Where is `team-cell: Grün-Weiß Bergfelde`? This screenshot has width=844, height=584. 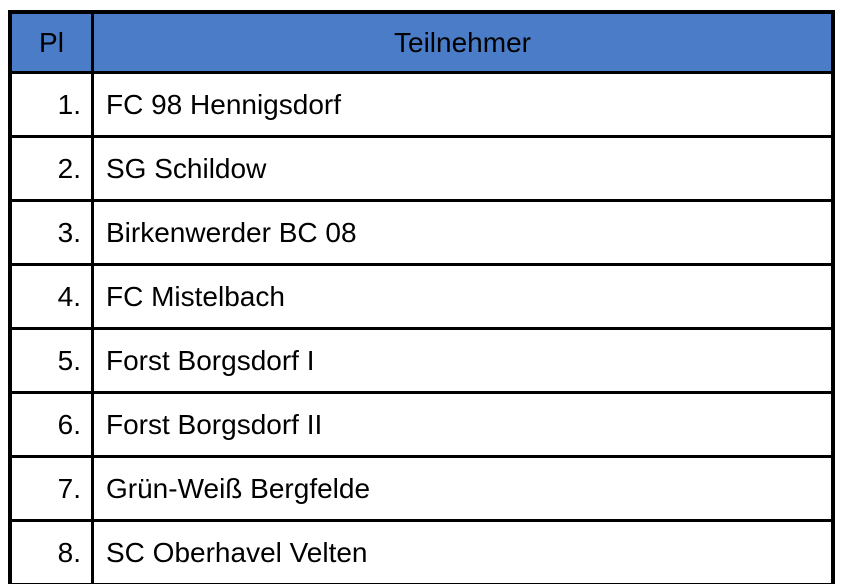 team-cell: Grün-Weiß Bergfelde is located at coordinates (463, 488).